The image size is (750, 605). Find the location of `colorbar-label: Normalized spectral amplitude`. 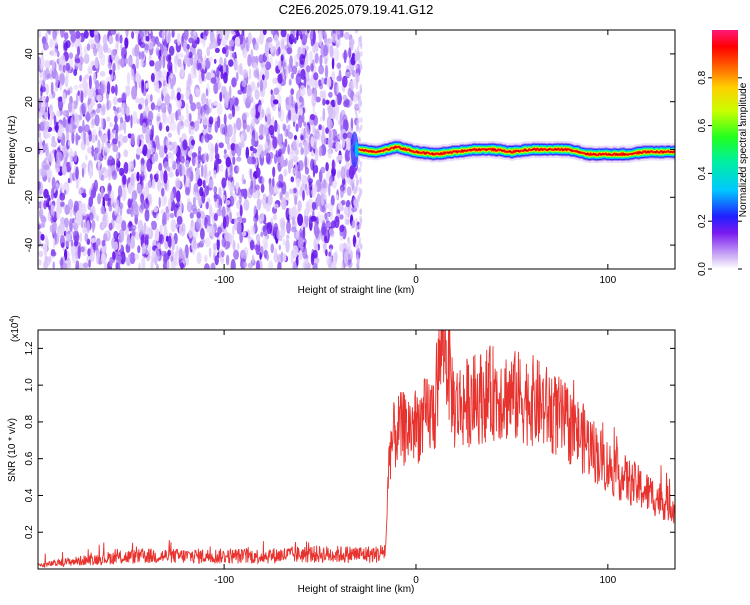

colorbar-label: Normalized spectral amplitude is located at coordinates (743, 149).